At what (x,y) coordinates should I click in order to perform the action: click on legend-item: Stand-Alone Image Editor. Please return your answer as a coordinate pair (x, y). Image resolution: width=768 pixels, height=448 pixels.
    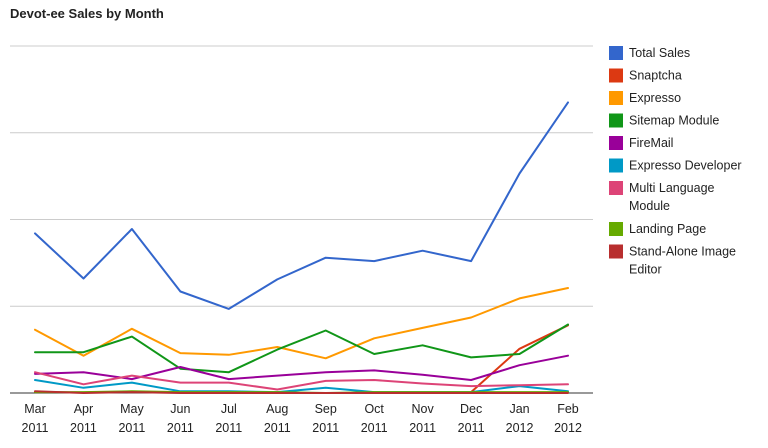
    Looking at the image, I should click on (672, 260).